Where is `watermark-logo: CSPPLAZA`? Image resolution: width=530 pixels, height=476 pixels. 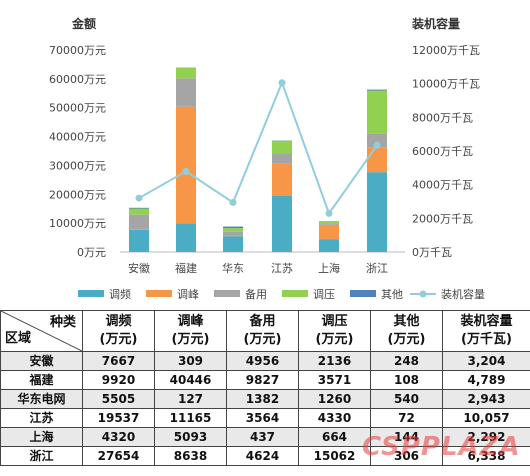
watermark-logo: CSPPLAZA is located at coordinates (441, 447).